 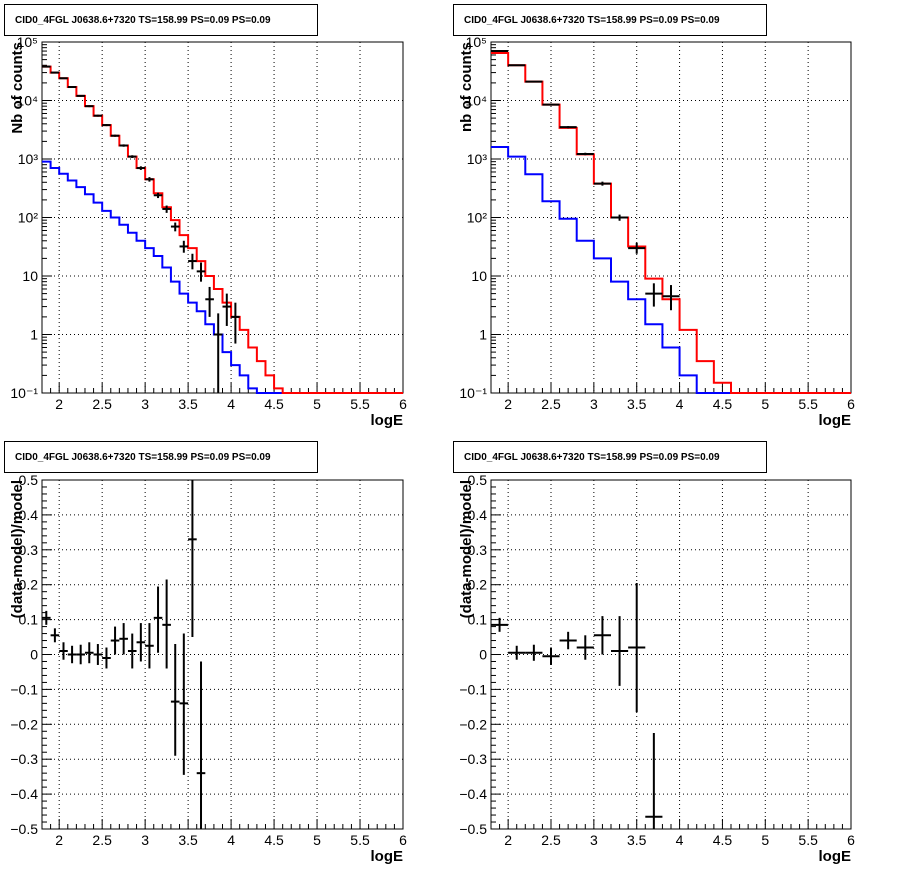 I want to click on x-tick-label: 5, so click(x=765, y=404).